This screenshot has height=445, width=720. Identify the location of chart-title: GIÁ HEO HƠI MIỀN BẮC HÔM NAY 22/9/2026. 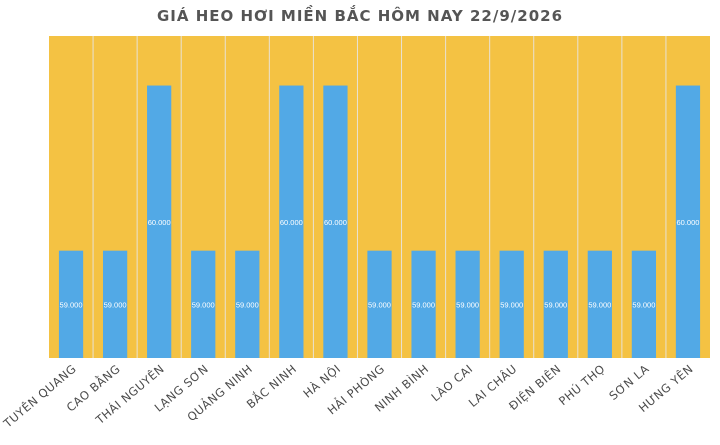
(360, 16).